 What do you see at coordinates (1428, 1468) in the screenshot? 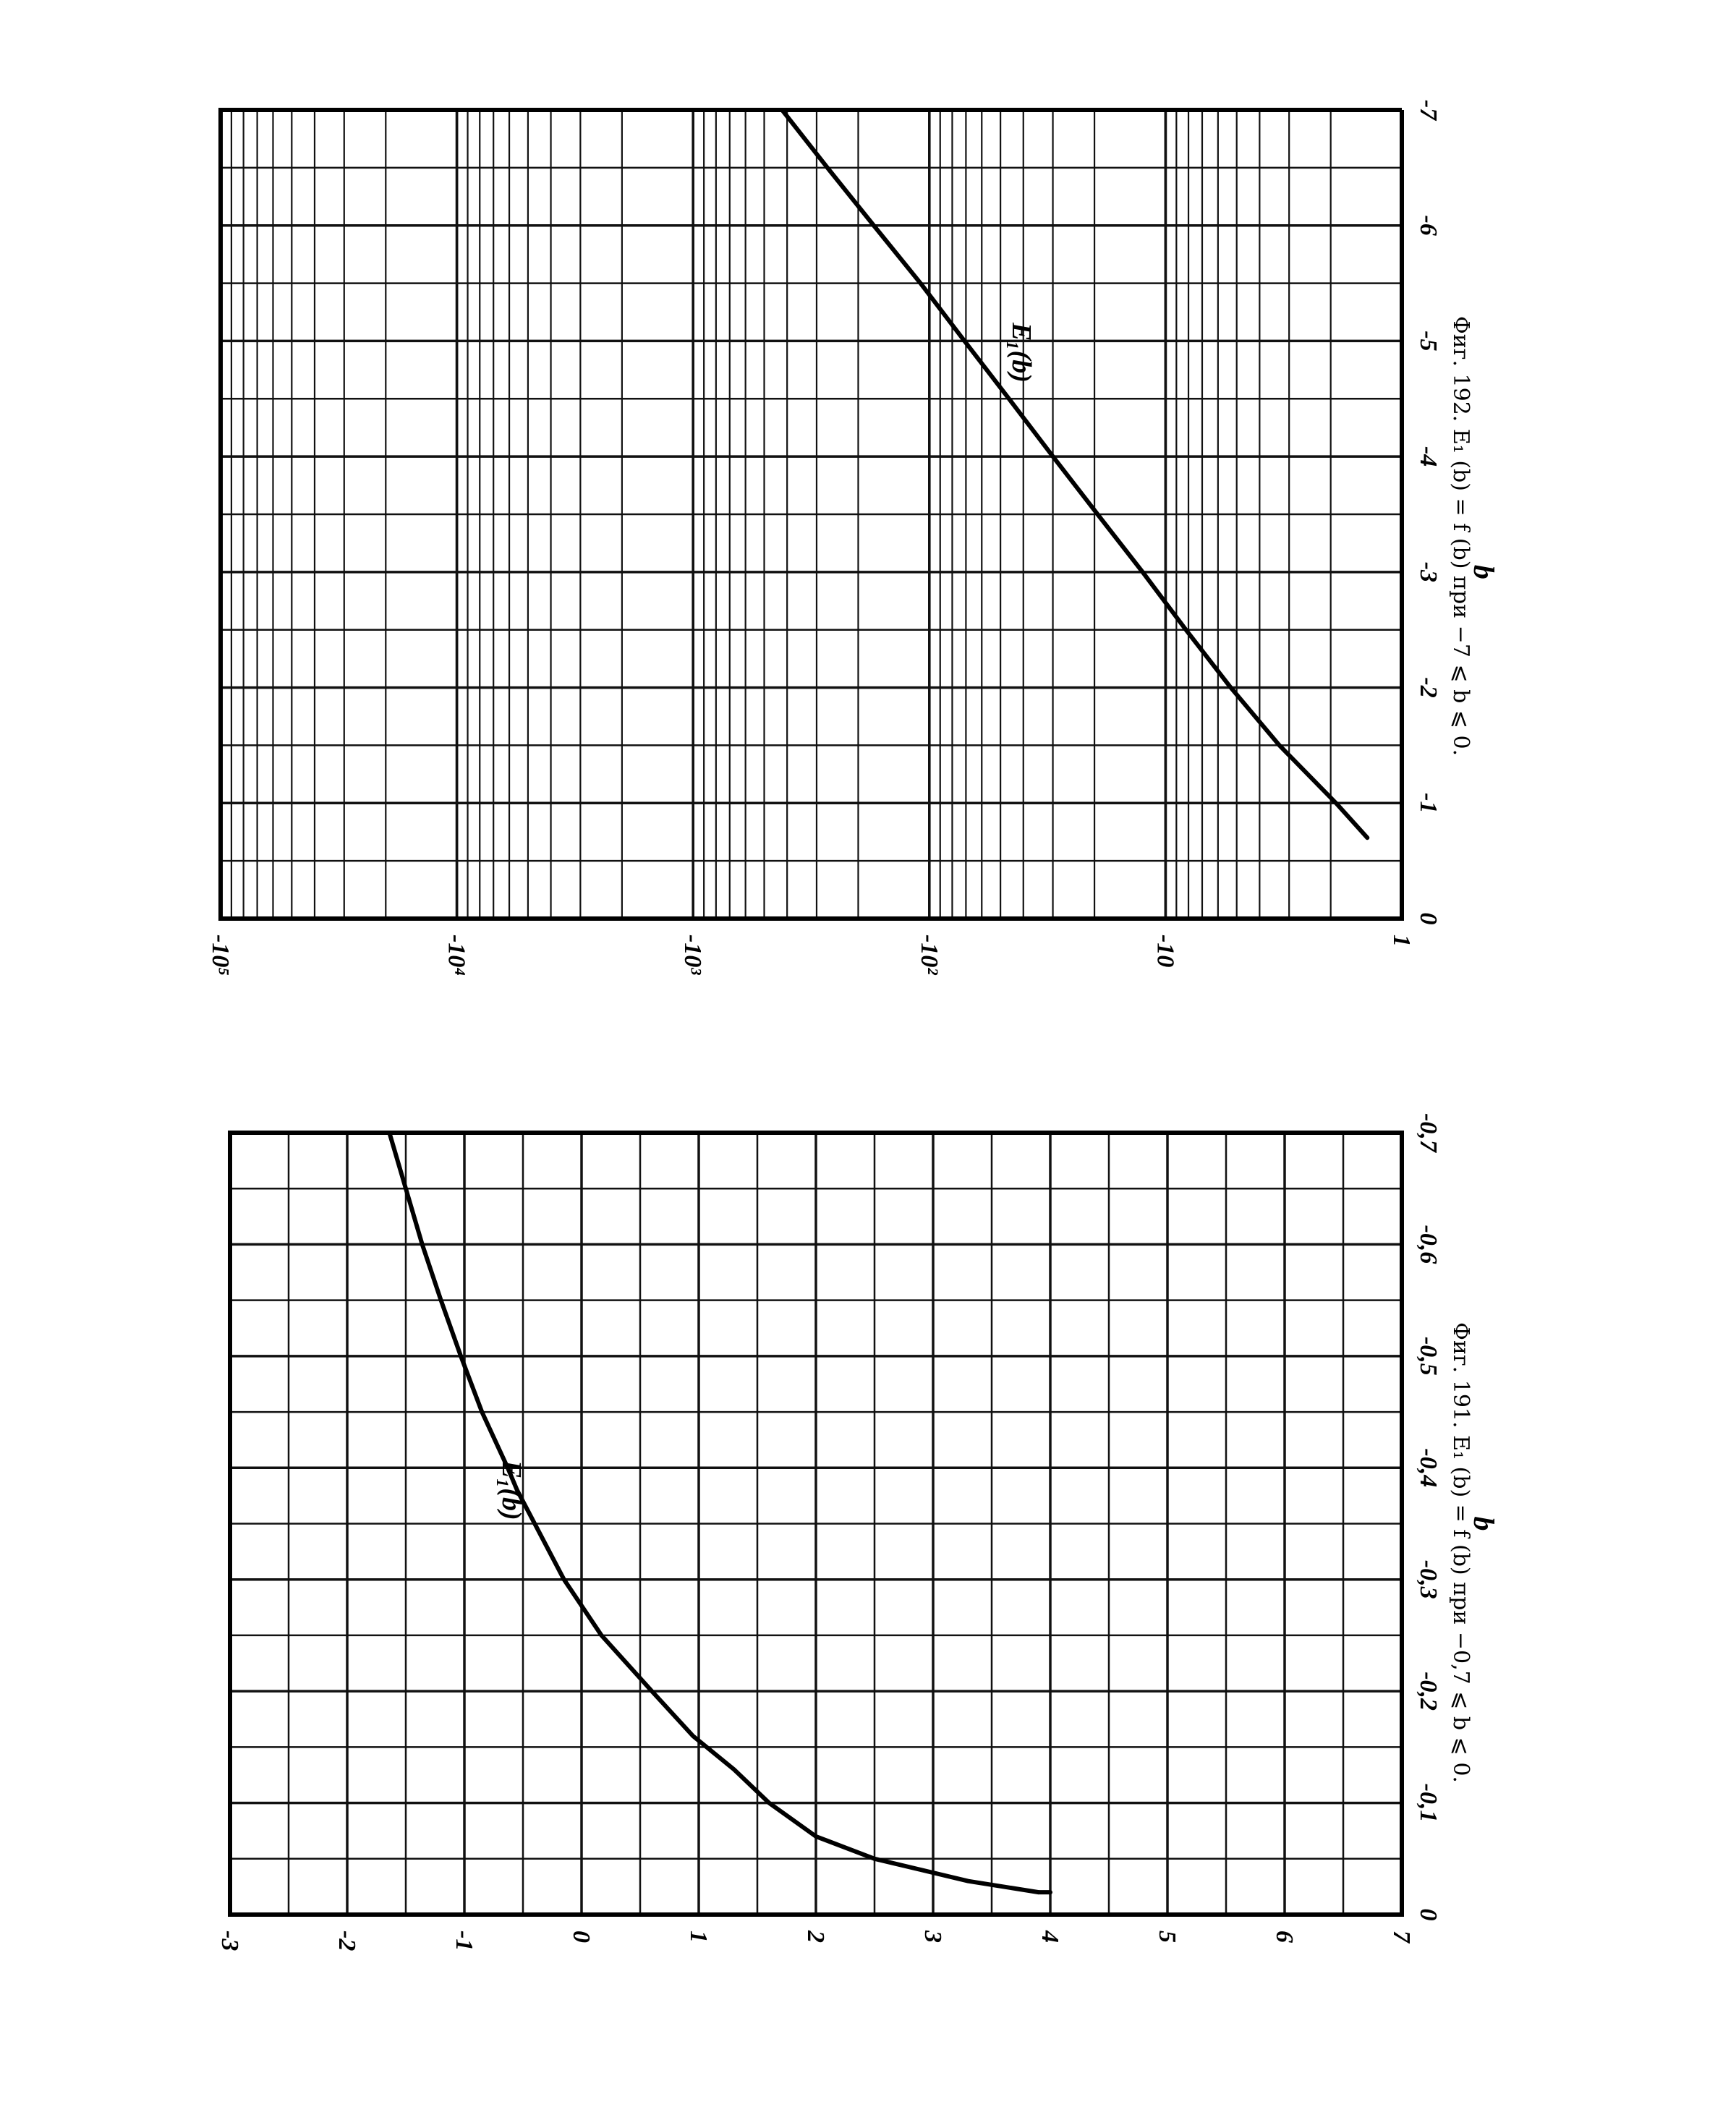
I see `x-tick-label: -0,4` at bounding box center [1428, 1468].